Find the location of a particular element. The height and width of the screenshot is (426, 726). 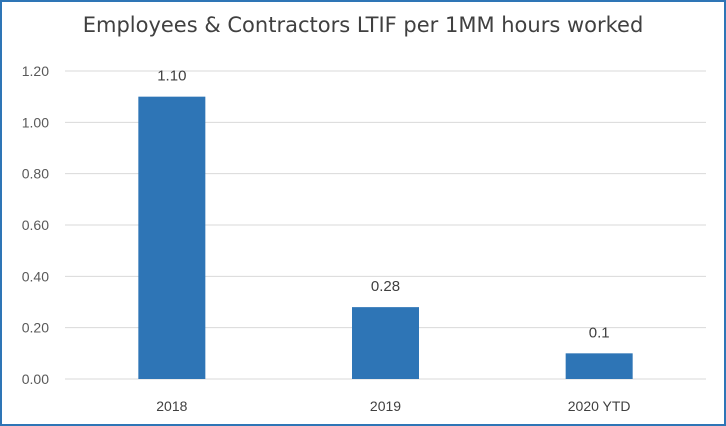

y-tick-label: 1.20 is located at coordinates (35, 71).